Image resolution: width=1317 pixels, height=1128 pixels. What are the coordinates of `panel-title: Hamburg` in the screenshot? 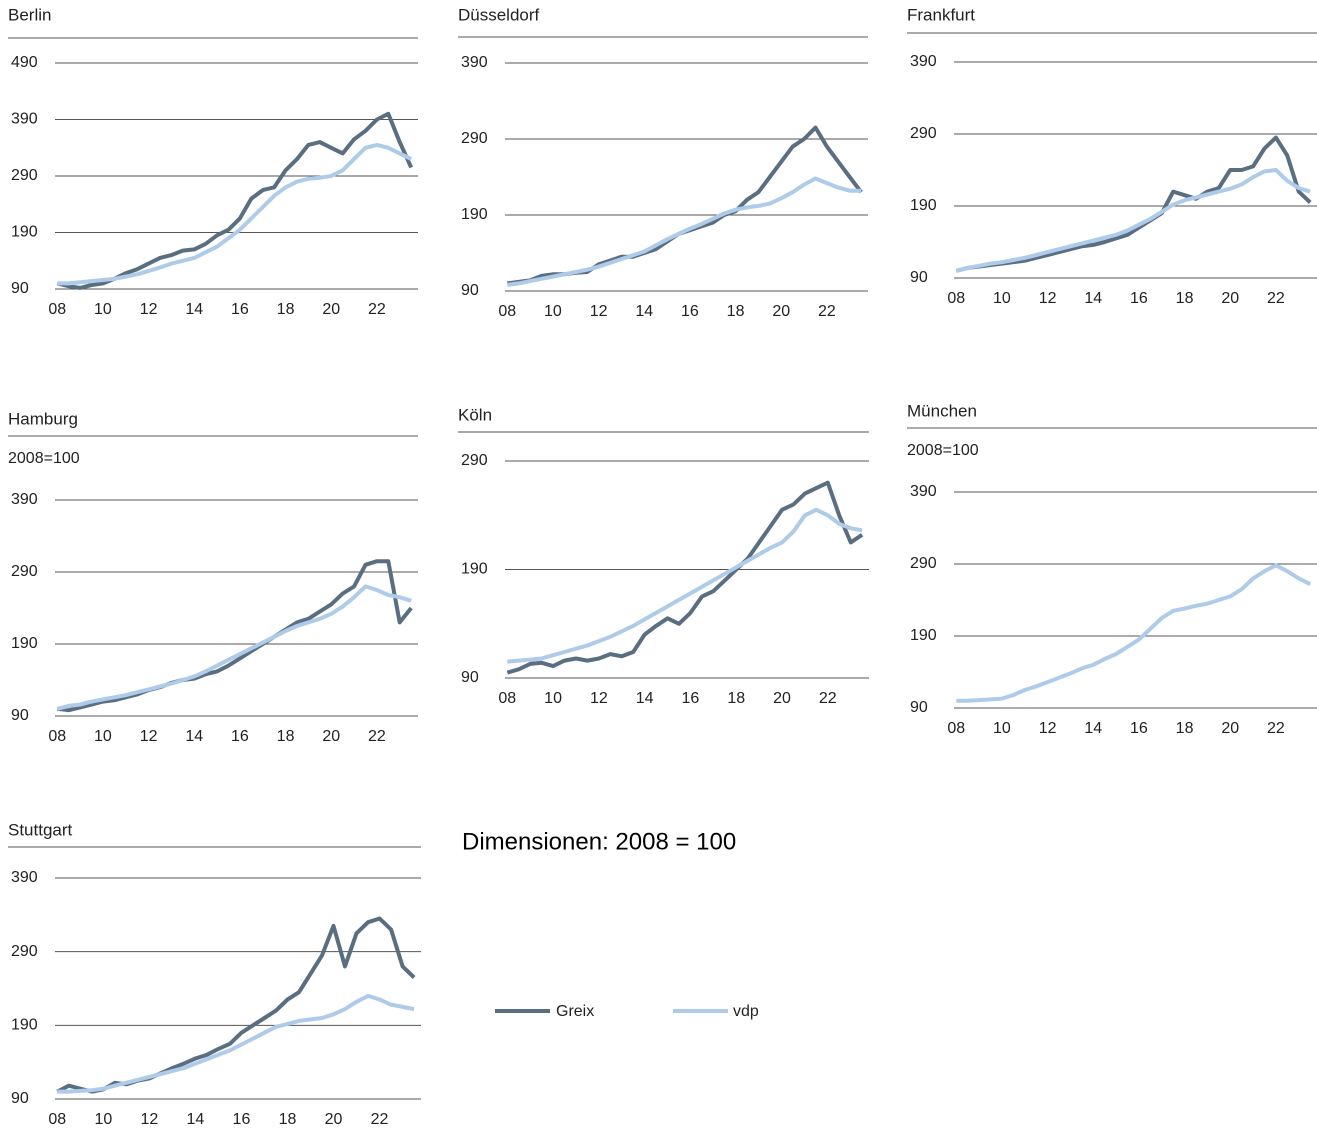 It's located at (43, 418).